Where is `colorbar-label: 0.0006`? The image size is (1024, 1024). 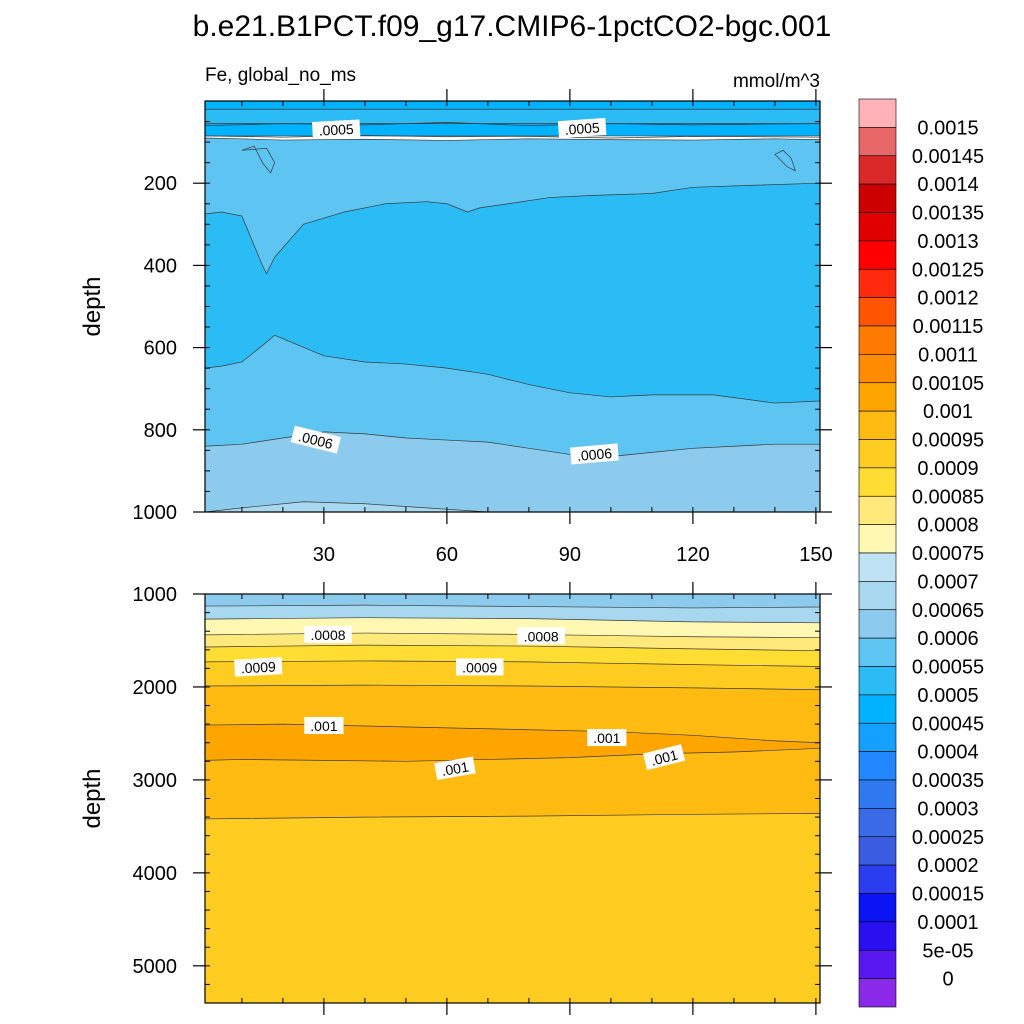
colorbar-label: 0.0006 is located at coordinates (947, 639).